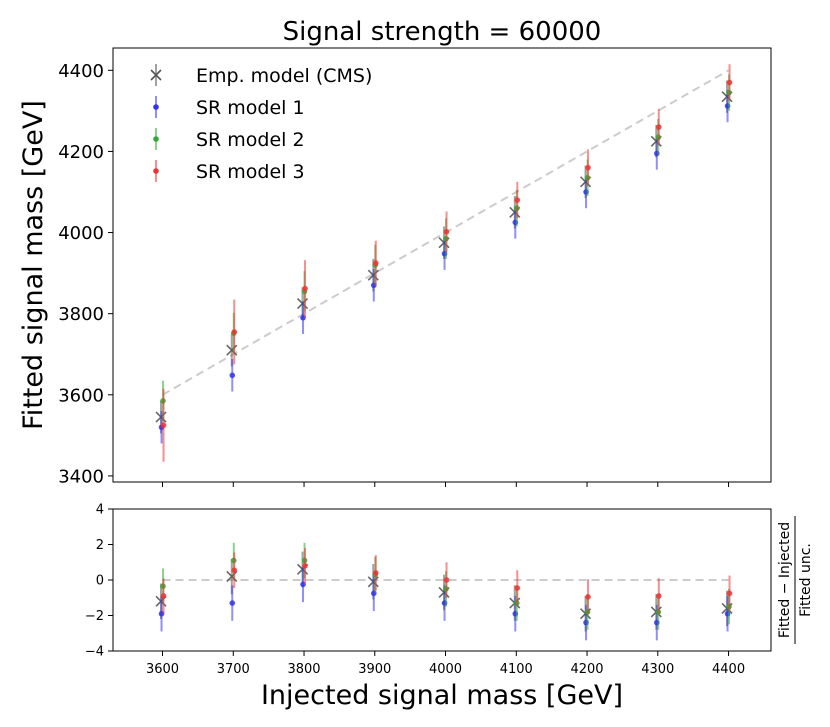  I want to click on main-y-tick-label: 3800, so click(81, 314).